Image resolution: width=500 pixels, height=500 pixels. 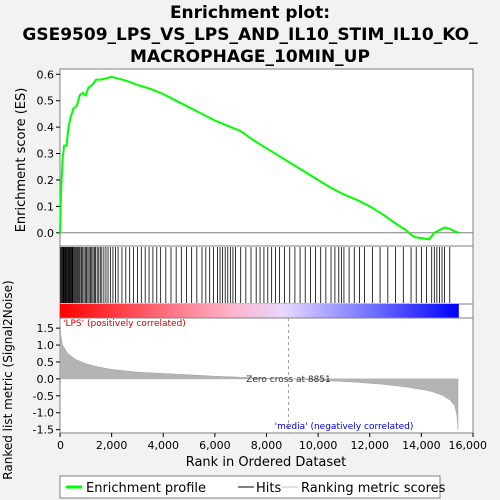 I want to click on metric-y-axis: 1.5 1.0 0.5 0.0 -0.5 -1.0 -1.5, so click(x=46, y=379).